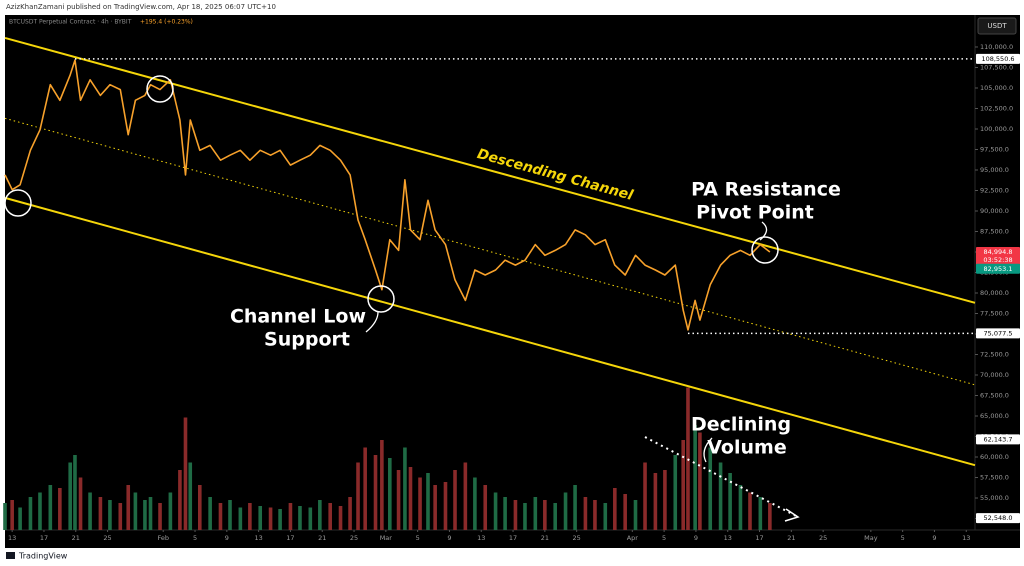  I want to click on y-tick-label: 72,500.0, so click(994, 355).